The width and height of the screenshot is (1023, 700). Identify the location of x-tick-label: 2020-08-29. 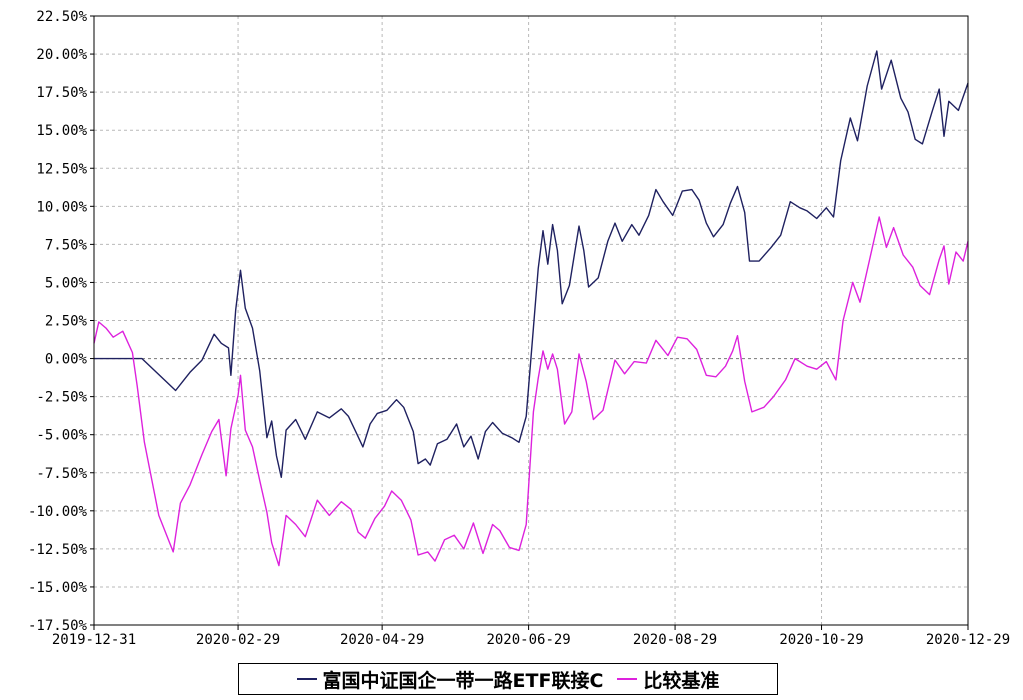
(675, 640).